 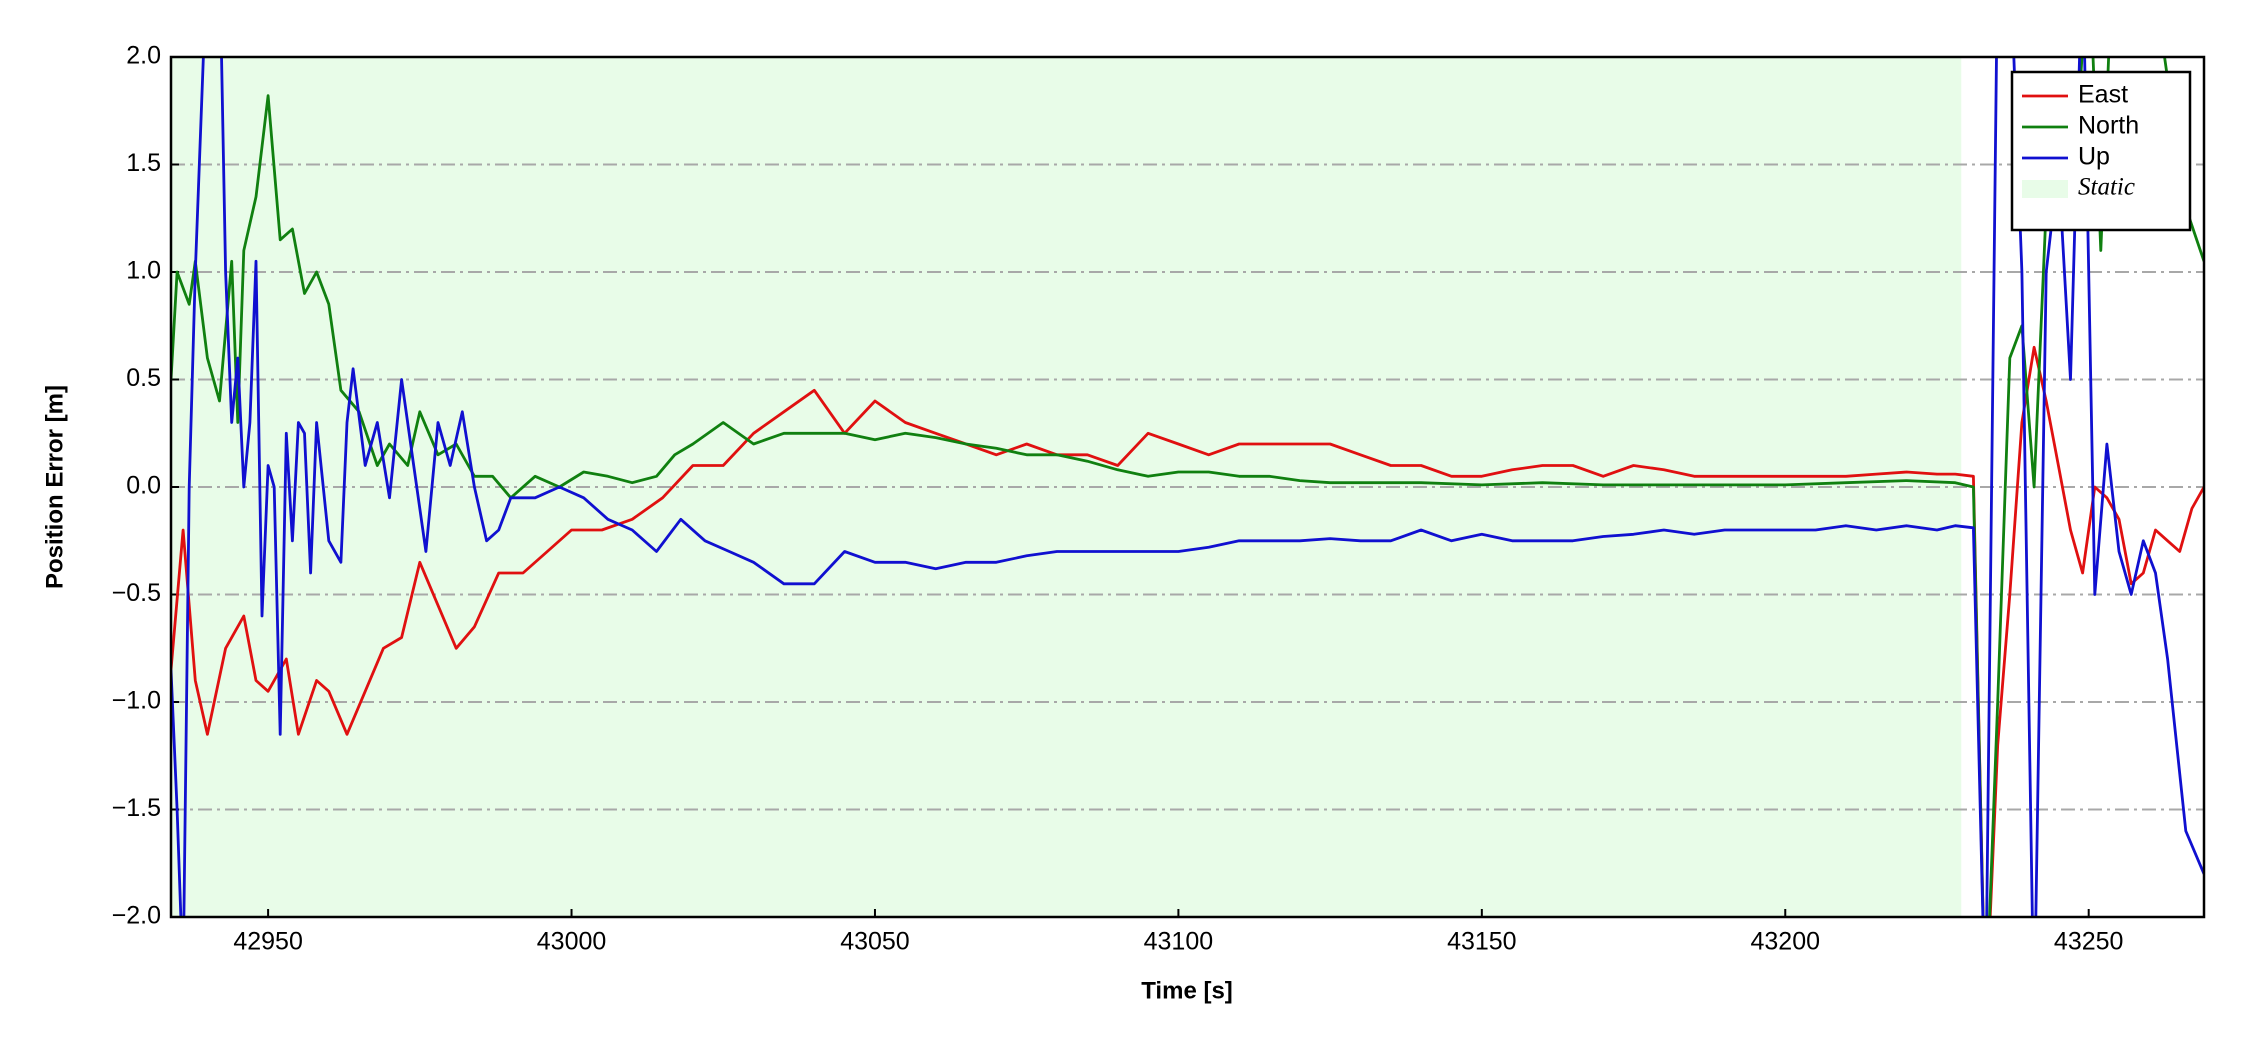 What do you see at coordinates (136, 593) in the screenshot?
I see `y-tick-label: −0.5` at bounding box center [136, 593].